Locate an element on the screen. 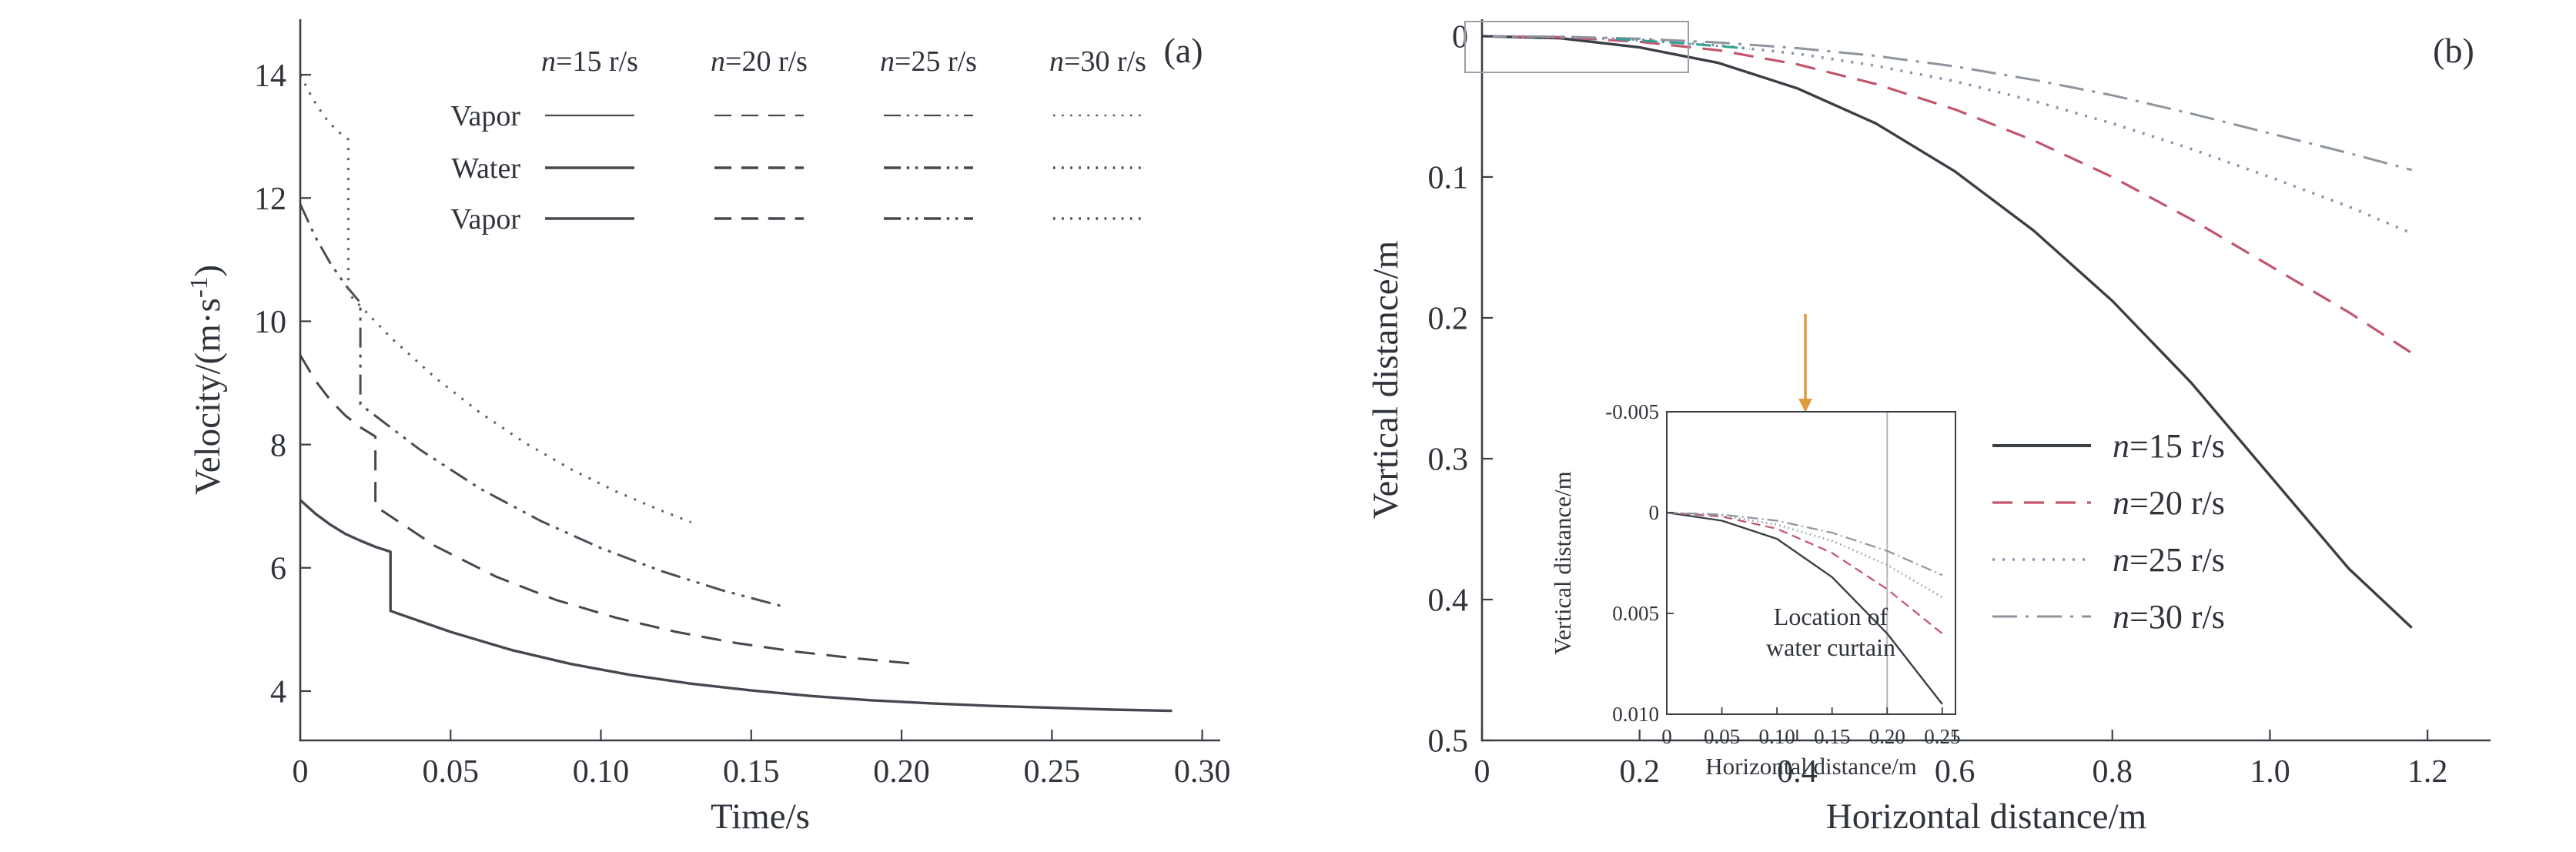 This screenshot has width=2576, height=852. panel-b-ylabel: Vertical distance/m is located at coordinates (1386, 380).